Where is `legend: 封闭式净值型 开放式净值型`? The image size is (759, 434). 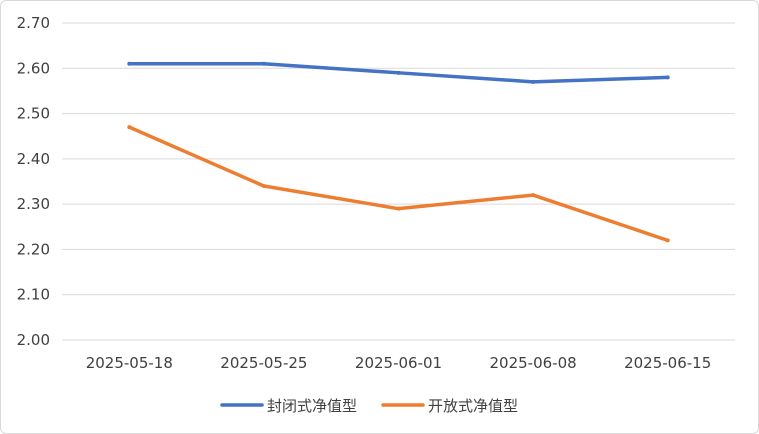
legend: 封闭式净值型 开放式净值型 is located at coordinates (369, 406).